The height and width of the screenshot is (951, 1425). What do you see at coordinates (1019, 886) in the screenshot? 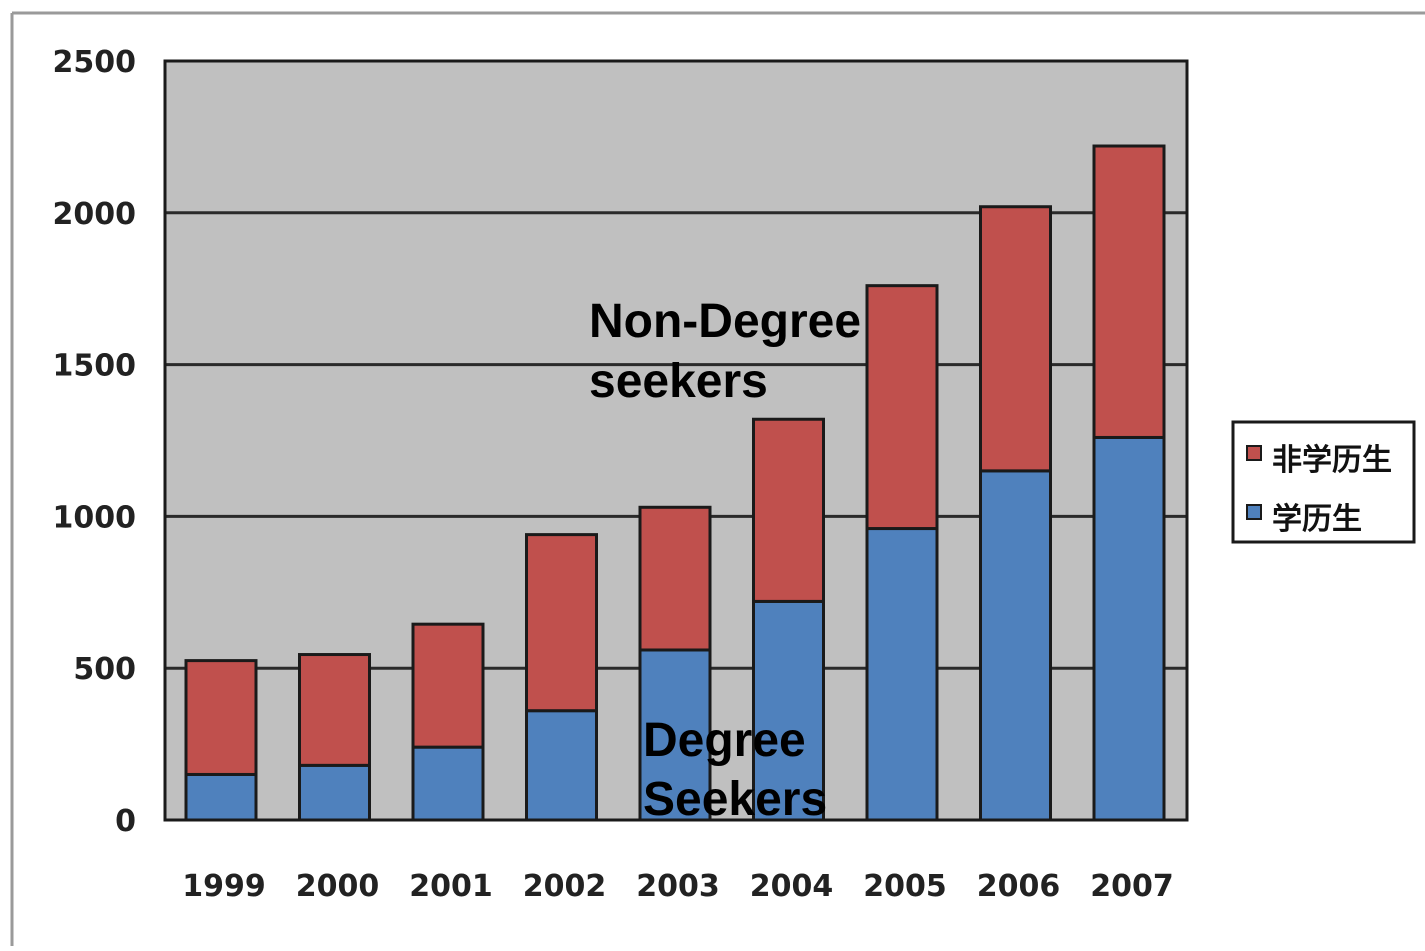
I see `x-tick-label-2006: 2006` at bounding box center [1019, 886].